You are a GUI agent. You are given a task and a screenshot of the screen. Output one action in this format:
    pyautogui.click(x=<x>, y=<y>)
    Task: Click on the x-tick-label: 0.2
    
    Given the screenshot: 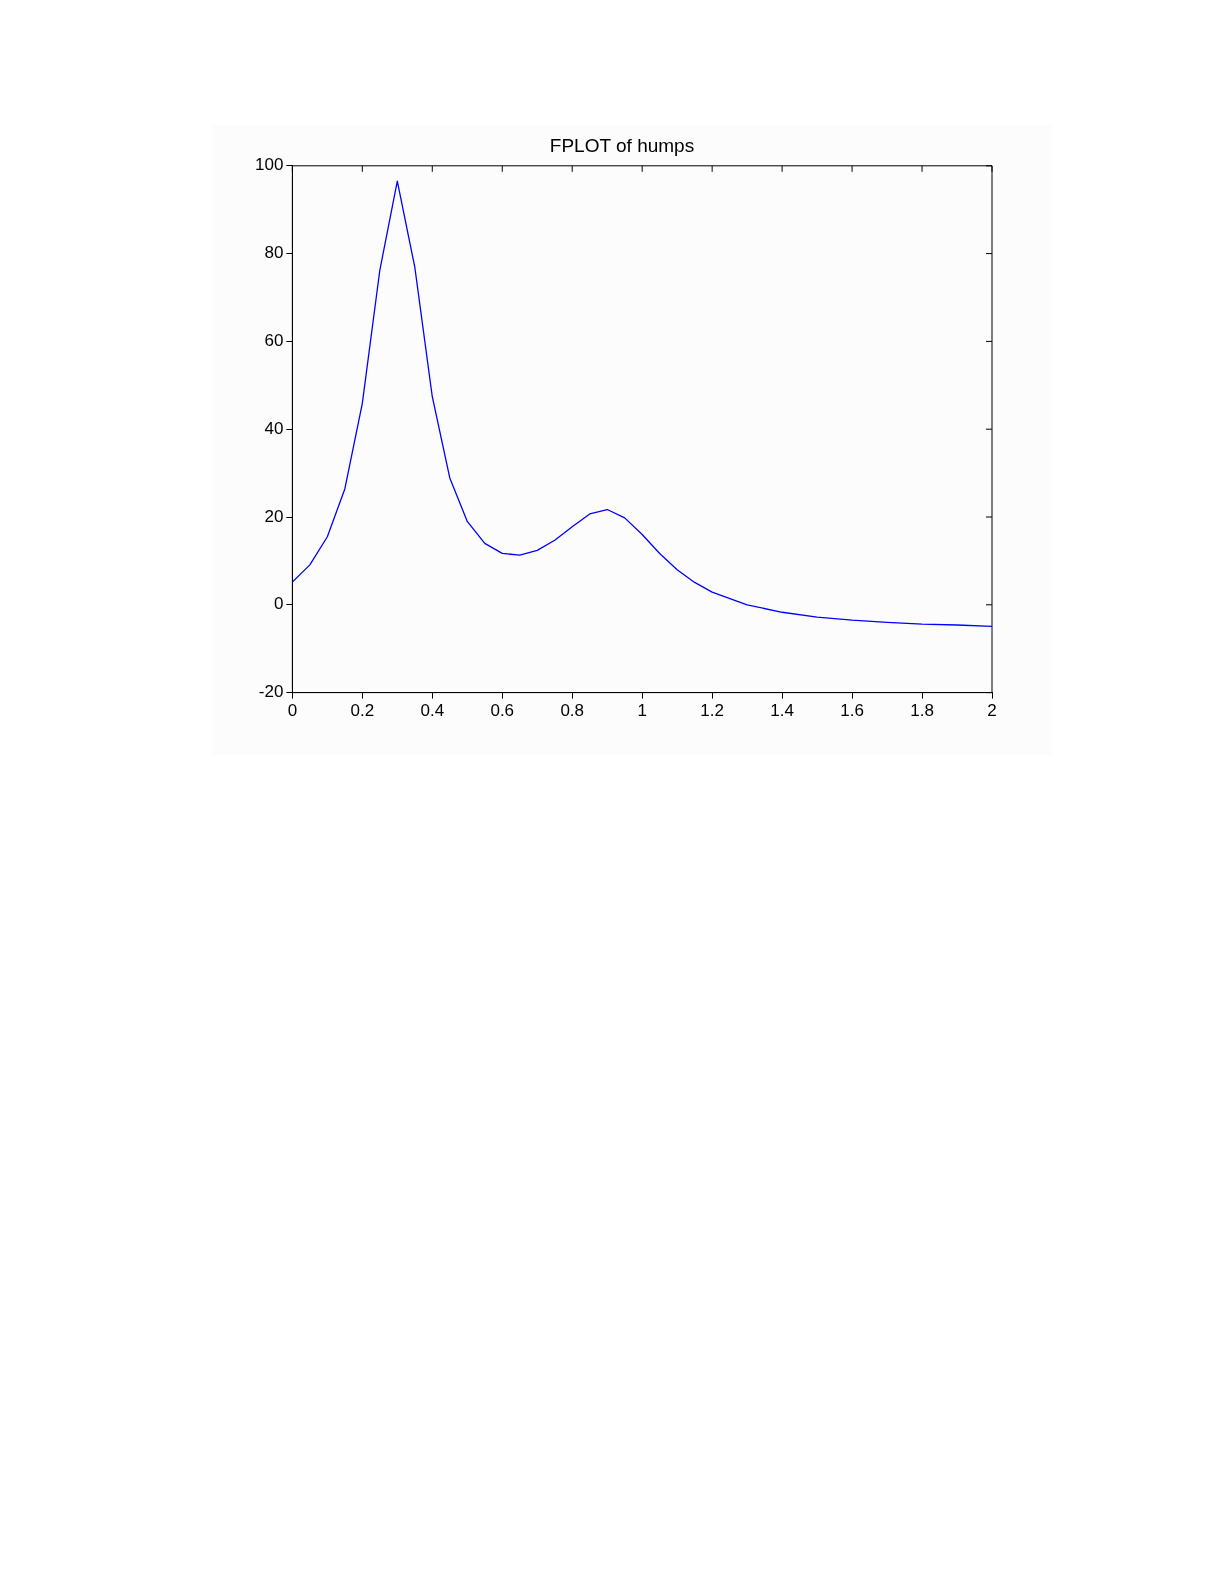 What is the action you would take?
    pyautogui.click(x=362, y=711)
    